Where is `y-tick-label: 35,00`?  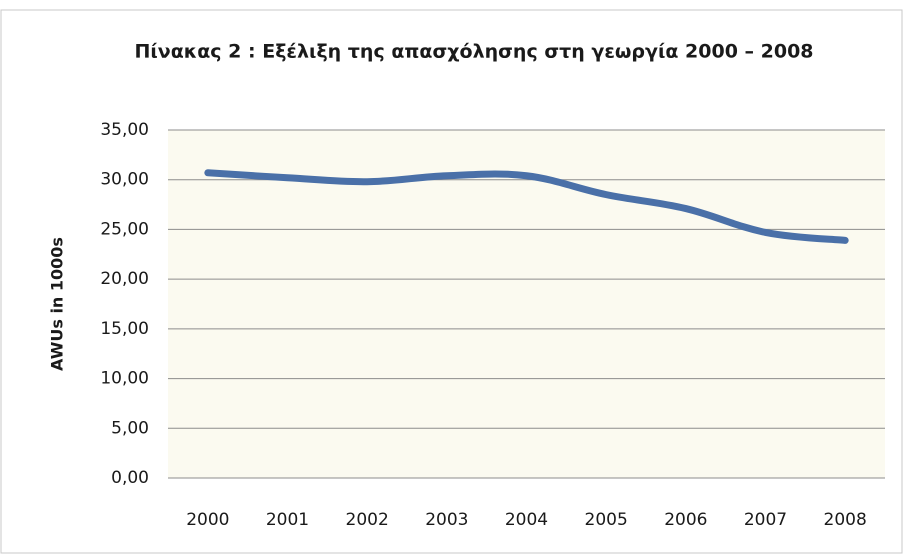 y-tick-label: 35,00 is located at coordinates (124, 130).